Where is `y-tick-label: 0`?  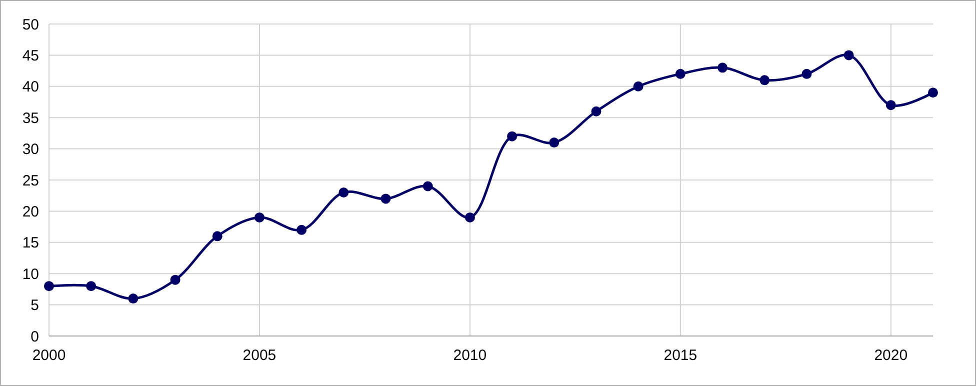 y-tick-label: 0 is located at coordinates (34, 337).